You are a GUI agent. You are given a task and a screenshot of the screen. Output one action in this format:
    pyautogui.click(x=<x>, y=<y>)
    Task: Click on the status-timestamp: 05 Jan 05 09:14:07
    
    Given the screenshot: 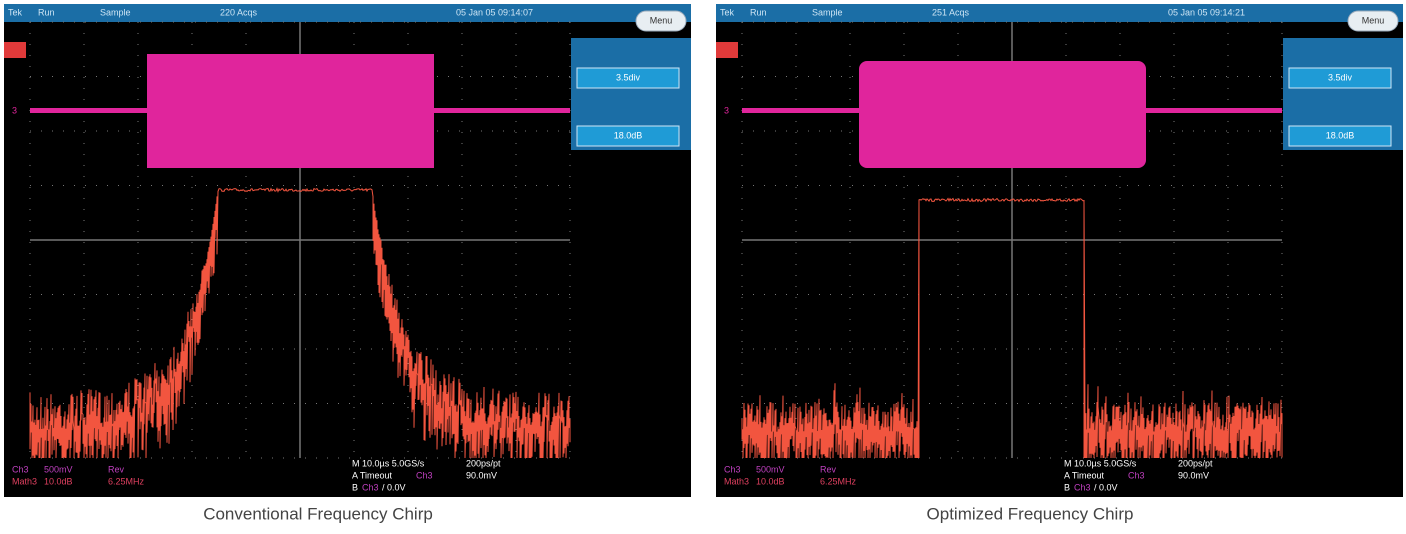 What is the action you would take?
    pyautogui.click(x=494, y=12)
    